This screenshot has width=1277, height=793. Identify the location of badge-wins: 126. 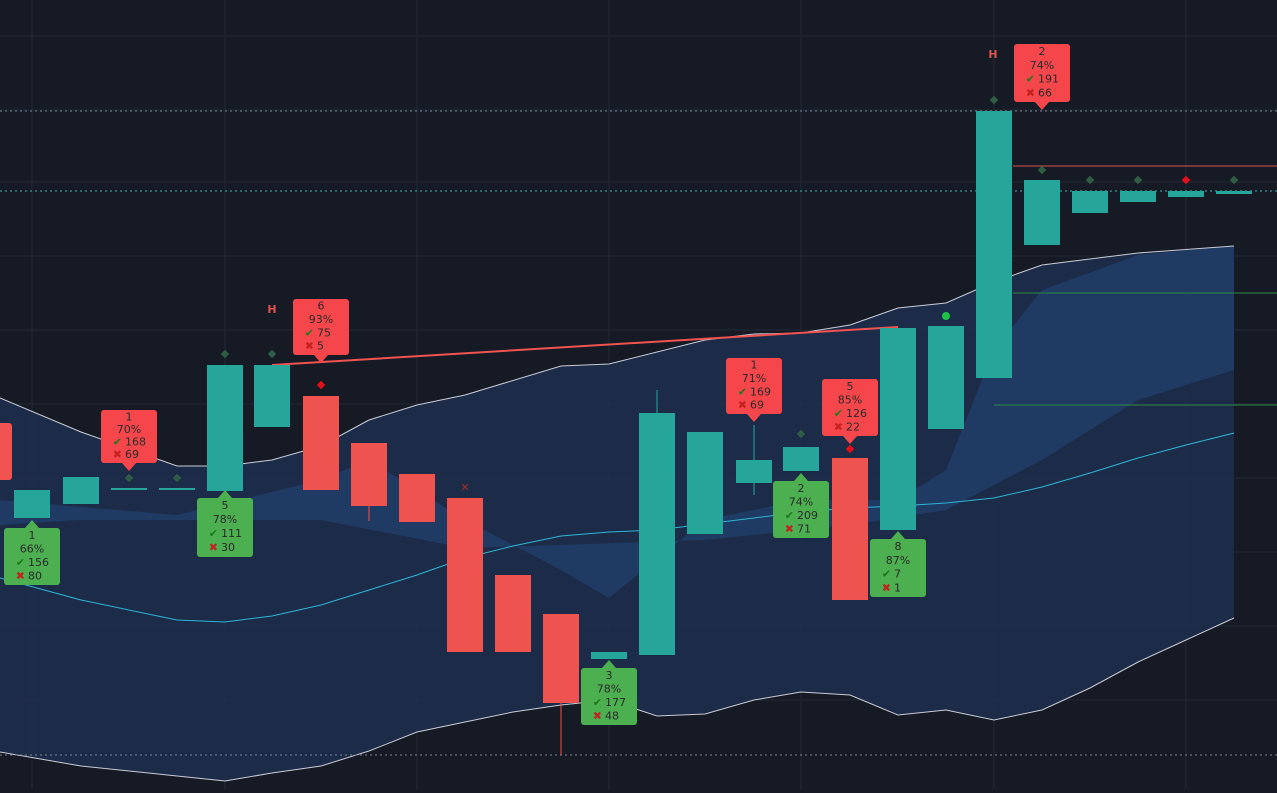
(856, 413).